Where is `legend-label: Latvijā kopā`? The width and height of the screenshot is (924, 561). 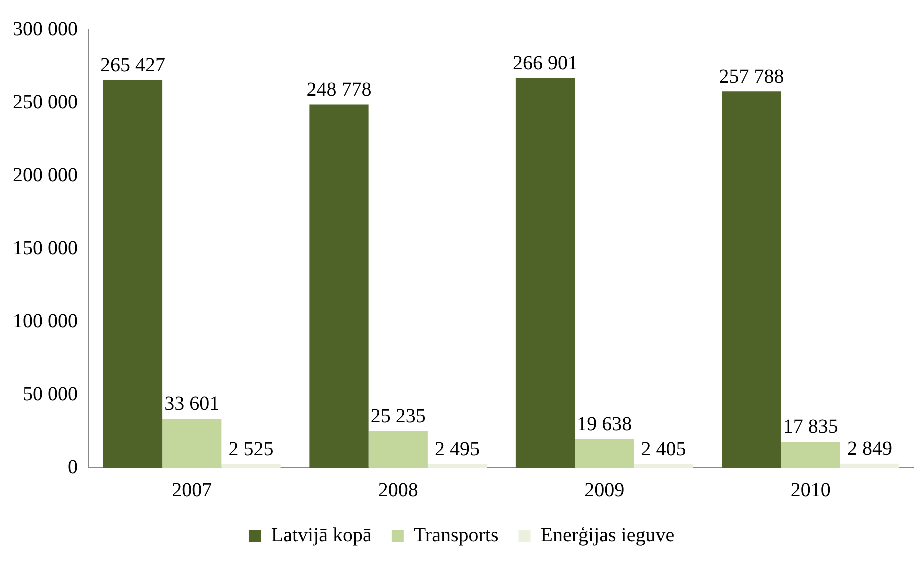
legend-label: Latvijā kopā is located at coordinates (321, 535).